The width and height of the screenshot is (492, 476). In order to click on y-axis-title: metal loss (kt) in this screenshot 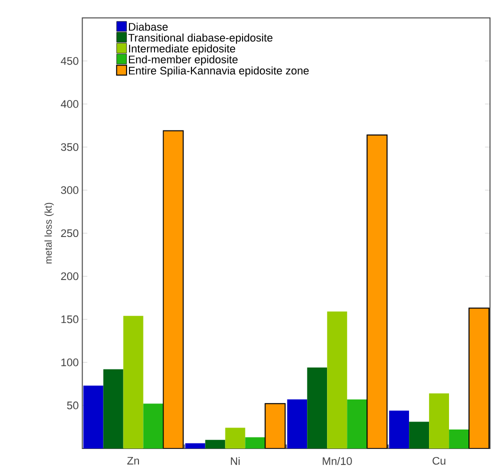, I will do `click(49, 233)`.